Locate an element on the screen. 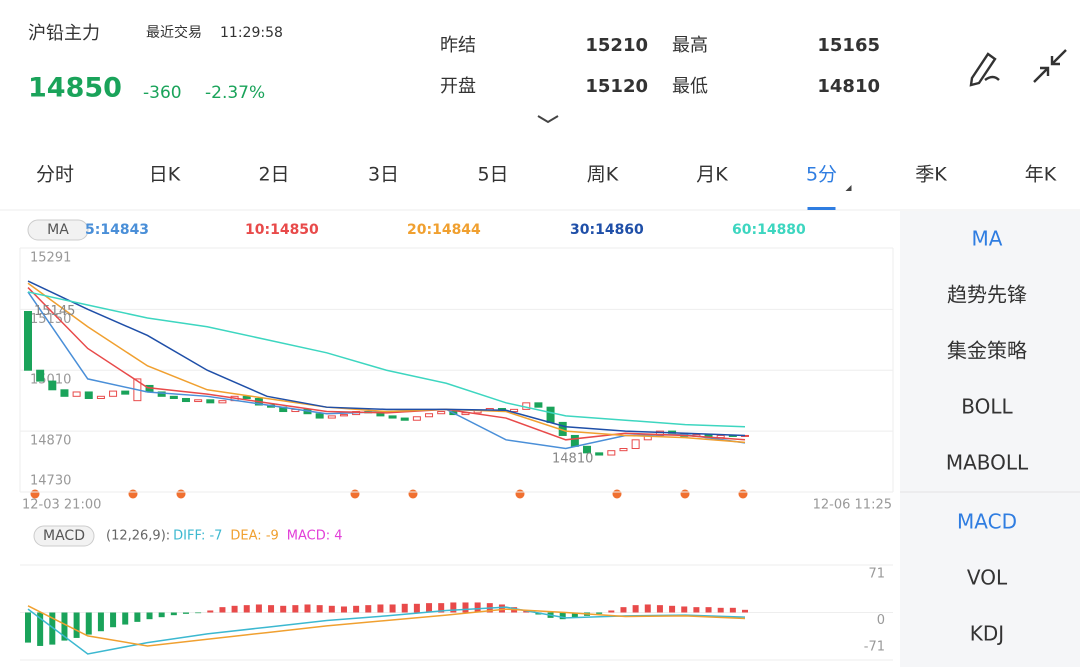 This screenshot has width=1080, height=667. main-indicator: 趋势先锋 is located at coordinates (987, 295).